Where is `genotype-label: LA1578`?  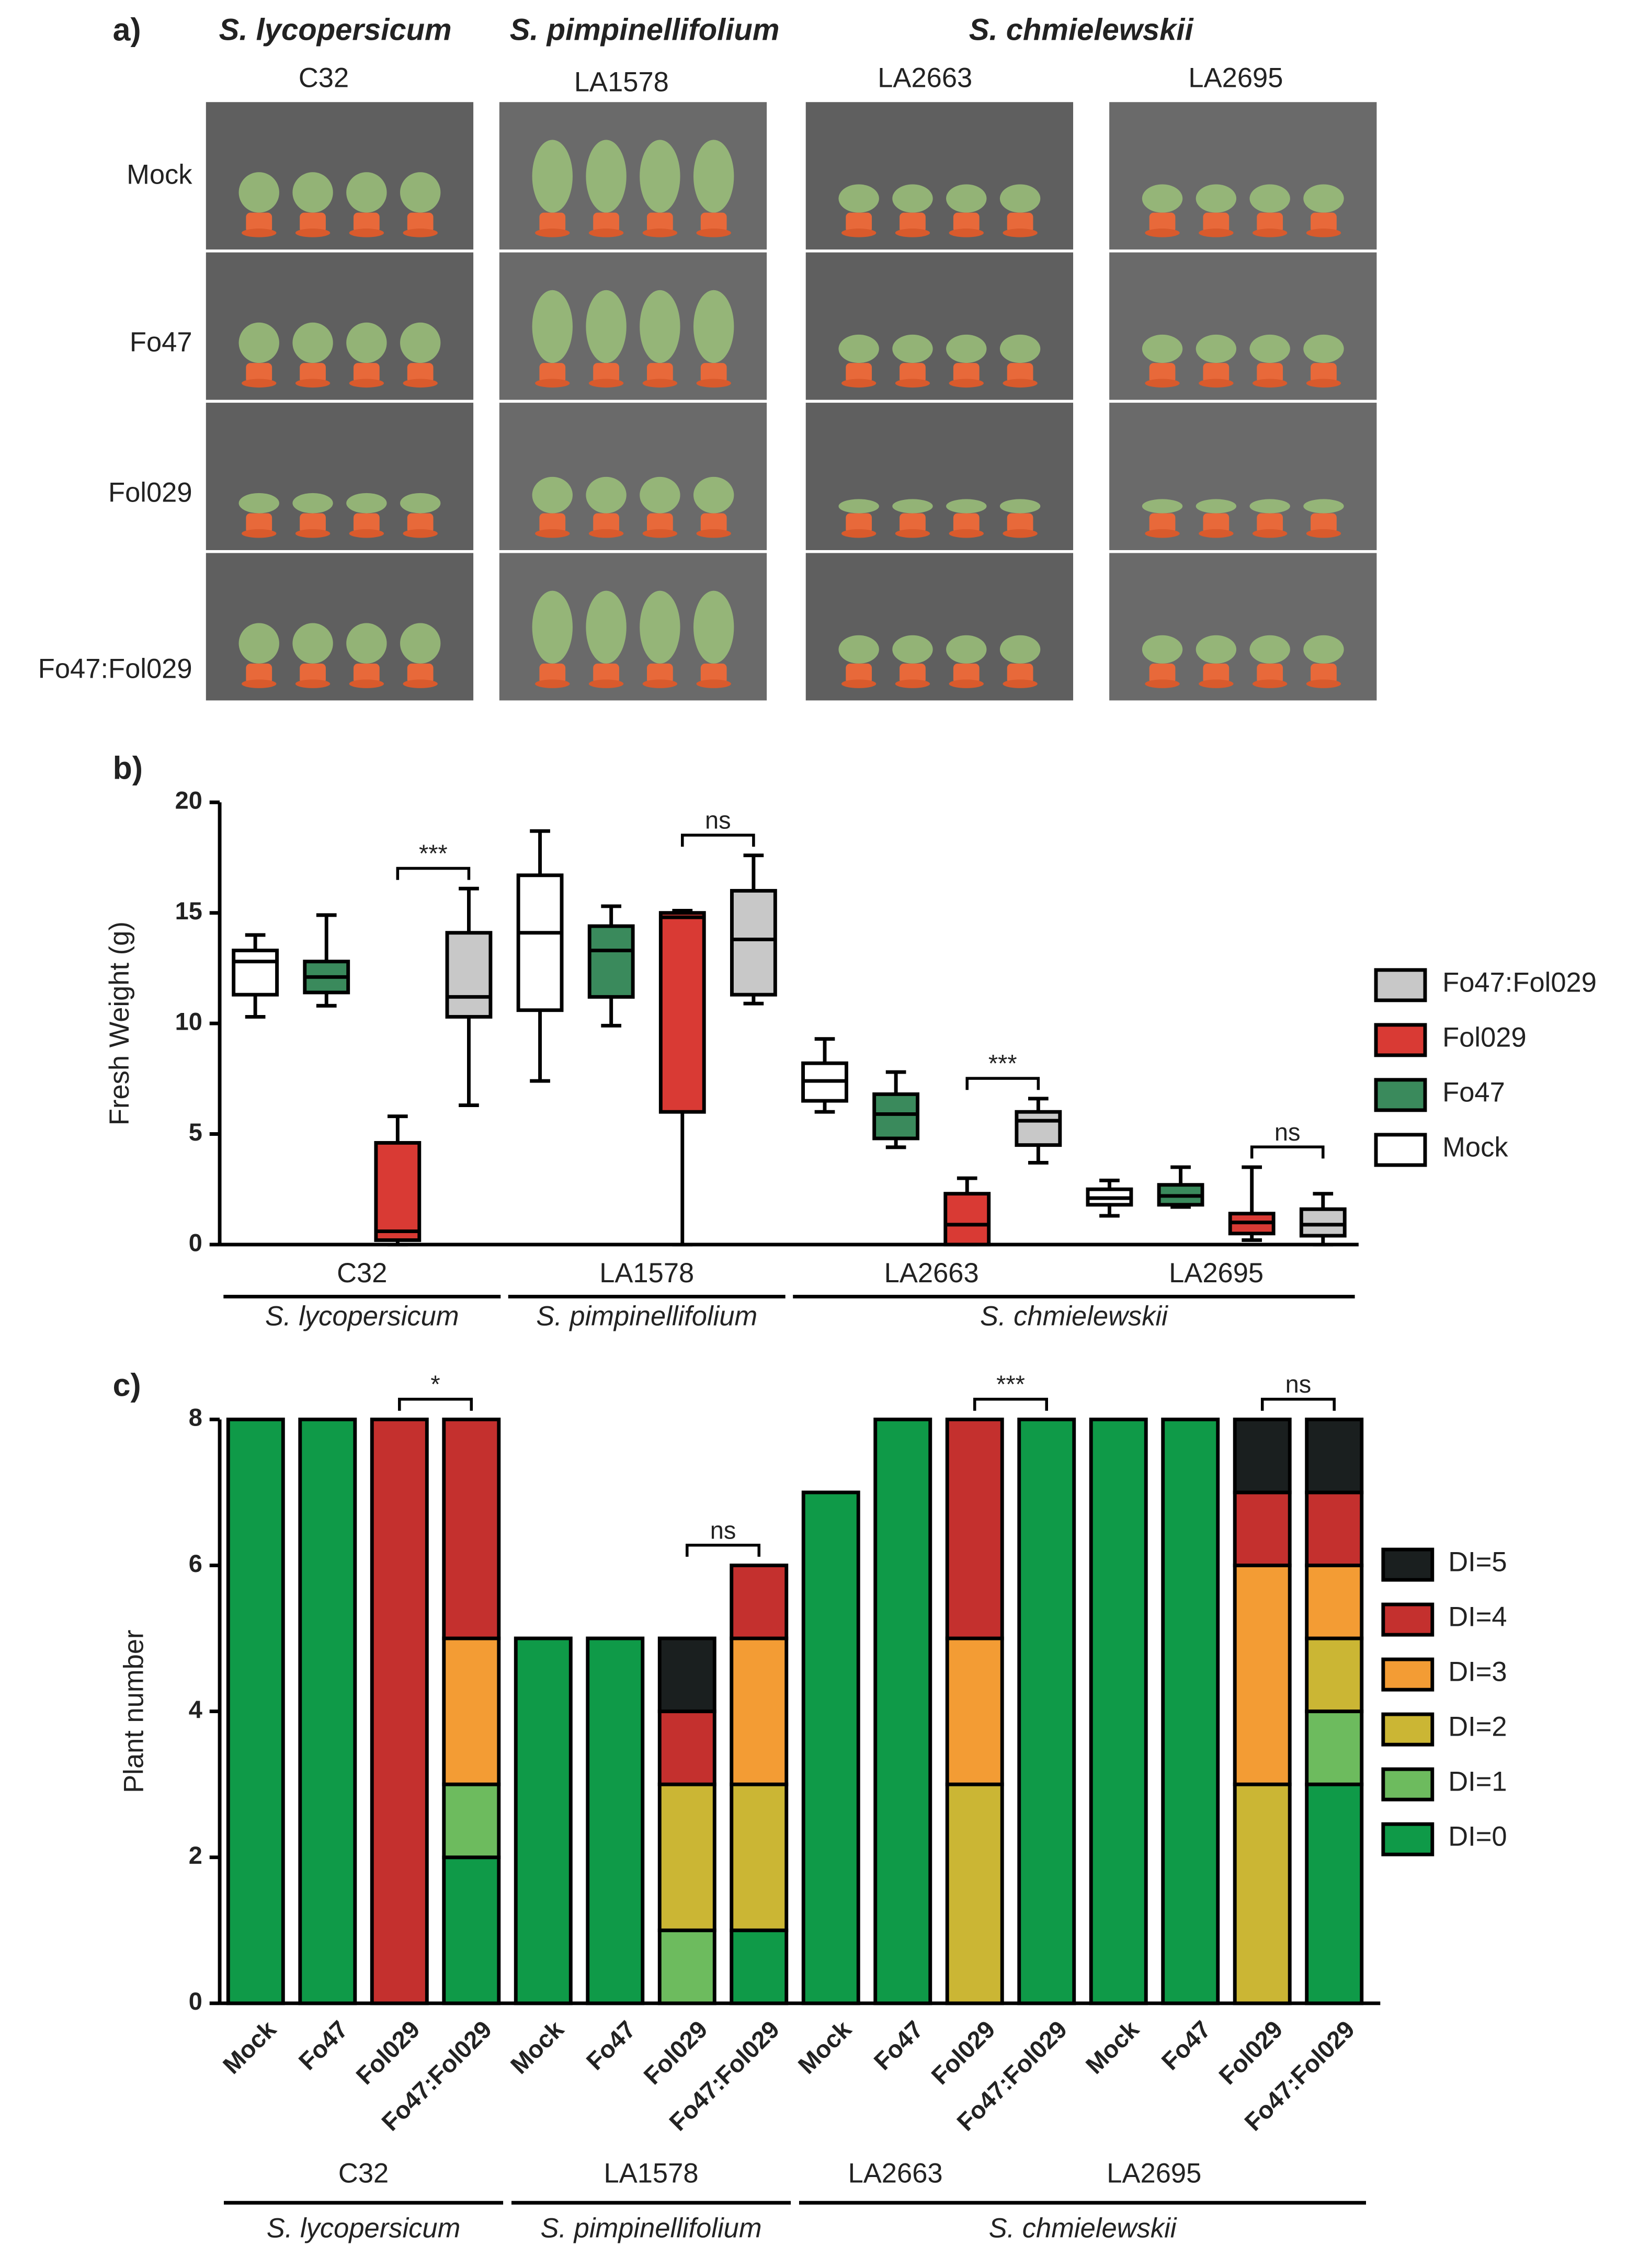 genotype-label: LA1578 is located at coordinates (622, 82).